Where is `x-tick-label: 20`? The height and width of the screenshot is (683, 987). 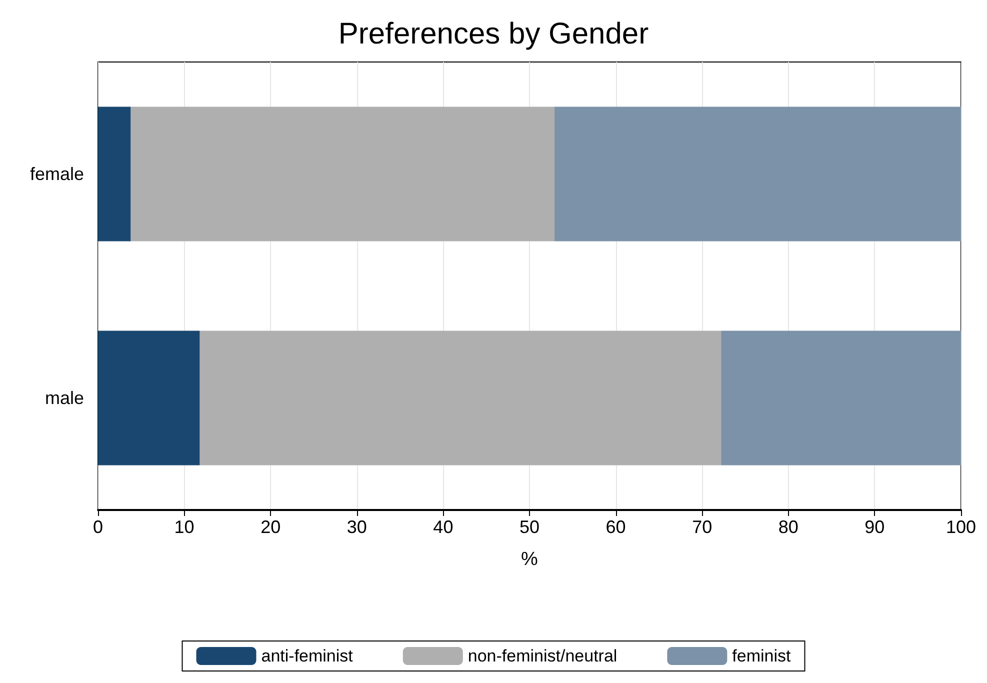 x-tick-label: 20 is located at coordinates (270, 527).